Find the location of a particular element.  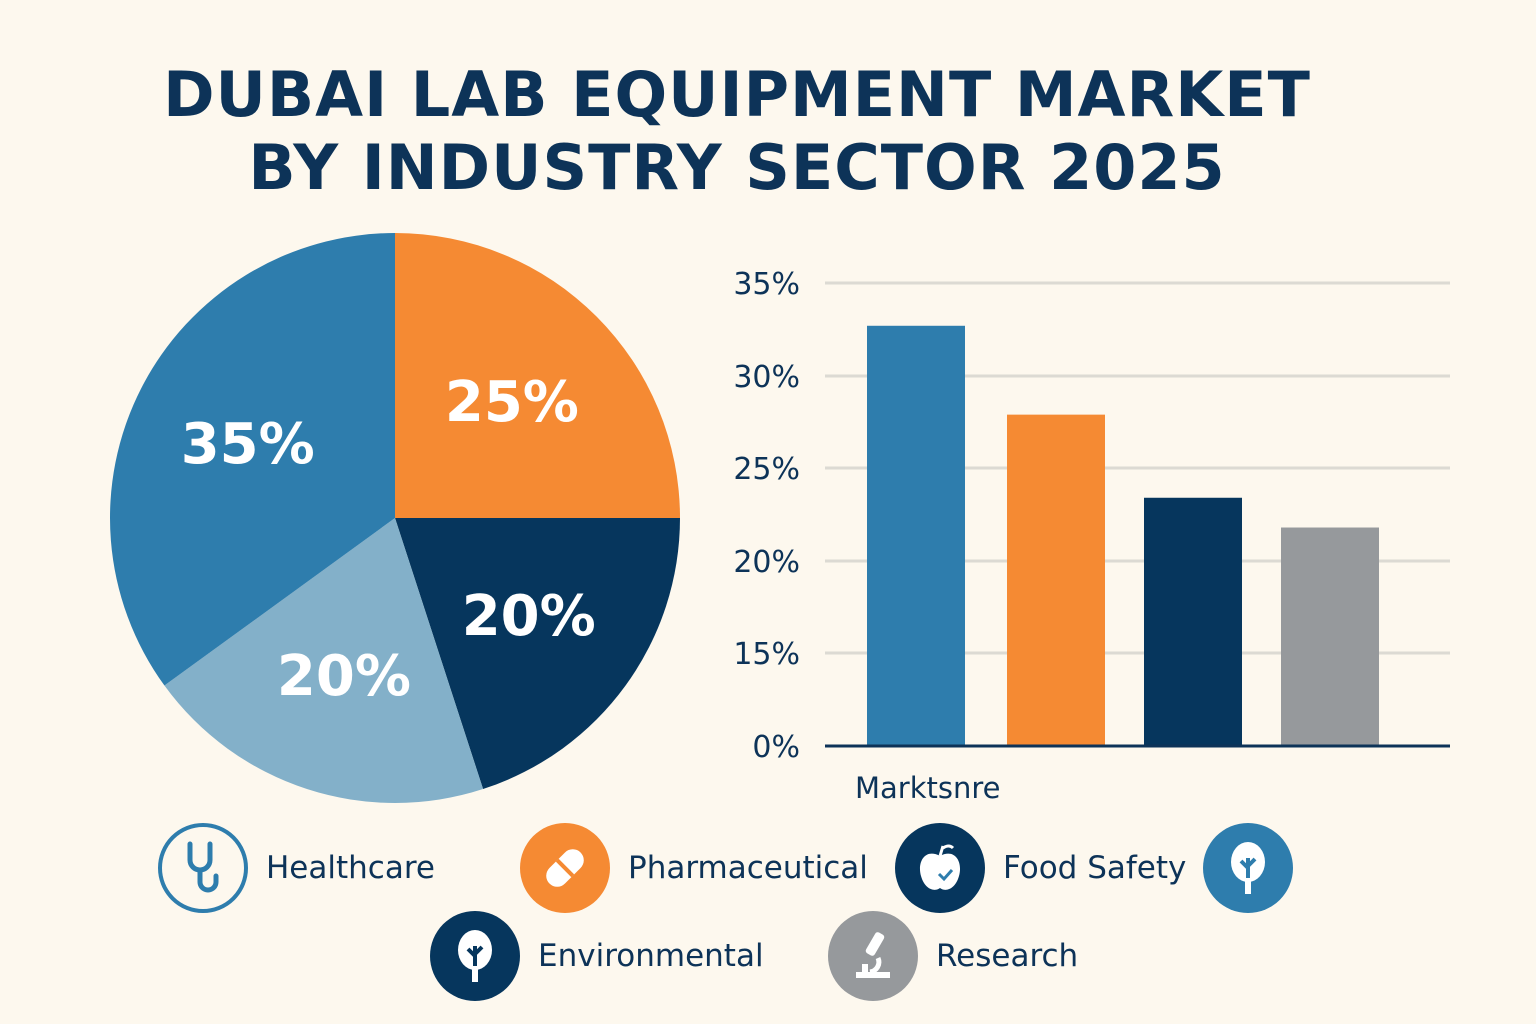

legend-item-unlabeled is located at coordinates (1257, 868).